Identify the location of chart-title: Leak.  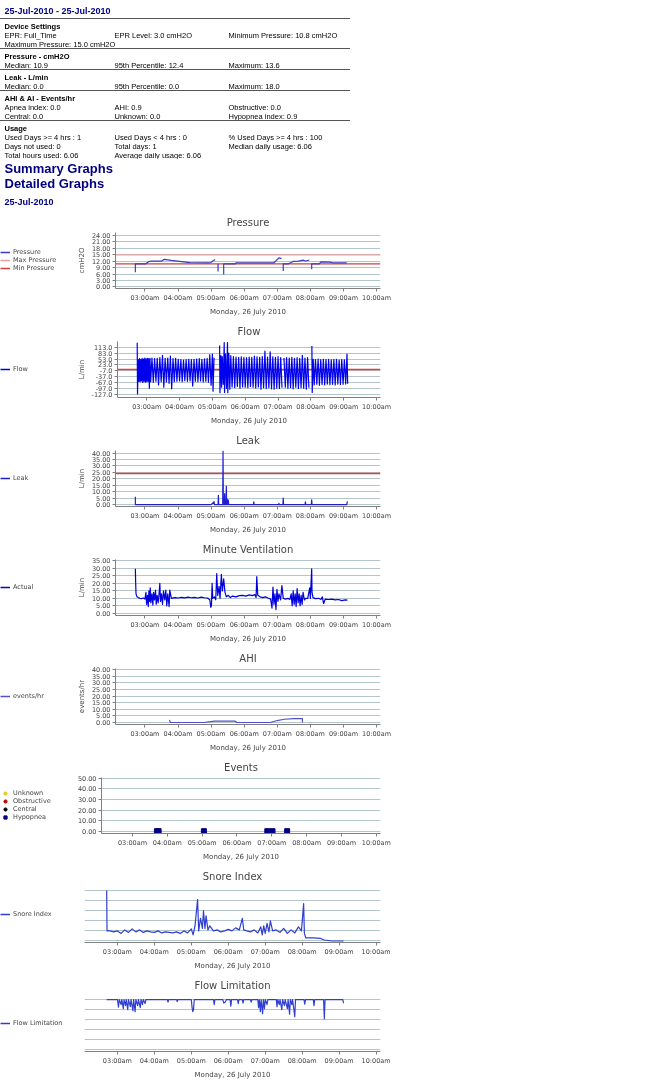
(248, 440).